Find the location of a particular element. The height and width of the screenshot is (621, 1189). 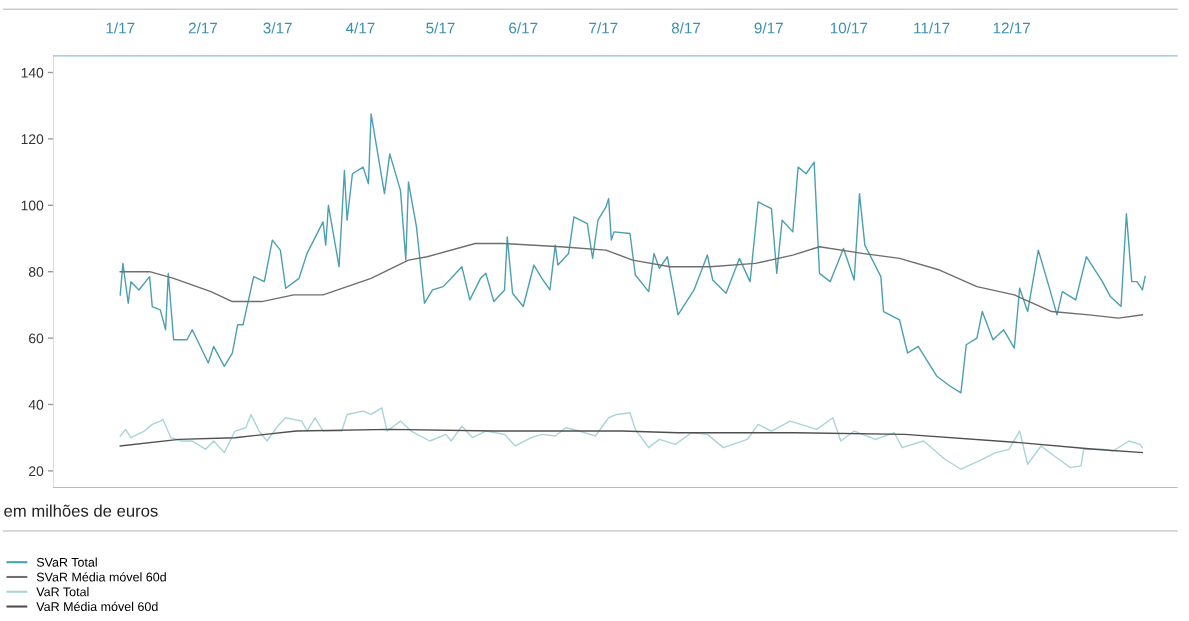

x-tick-label: 11/17 is located at coordinates (932, 28).